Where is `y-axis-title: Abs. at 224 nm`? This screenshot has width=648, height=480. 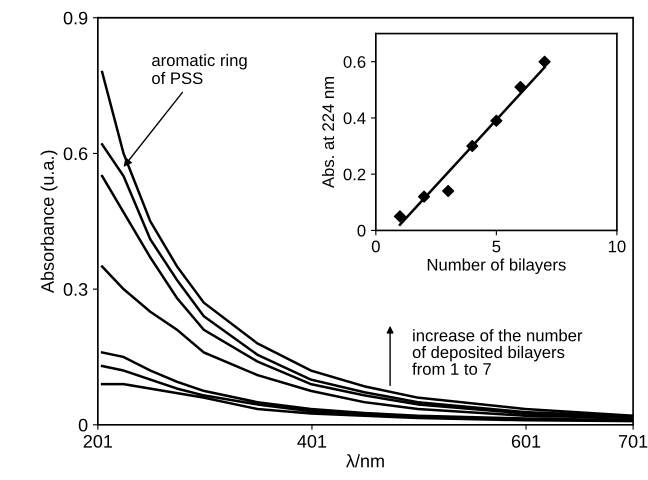
y-axis-title: Abs. at 224 nm is located at coordinates (328, 132).